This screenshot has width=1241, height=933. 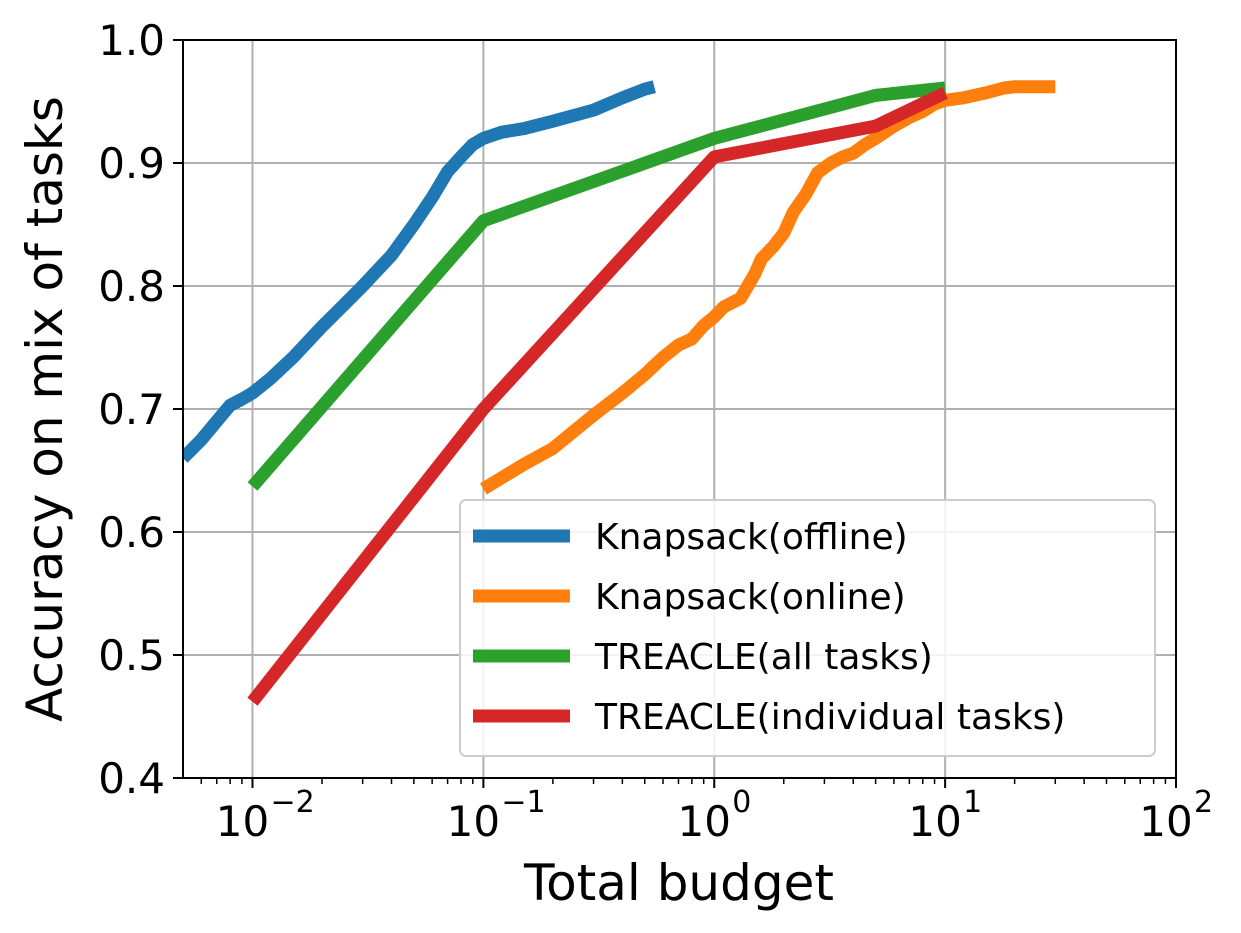 I want to click on legend-label: TREACLE(all tasks), so click(x=763, y=657).